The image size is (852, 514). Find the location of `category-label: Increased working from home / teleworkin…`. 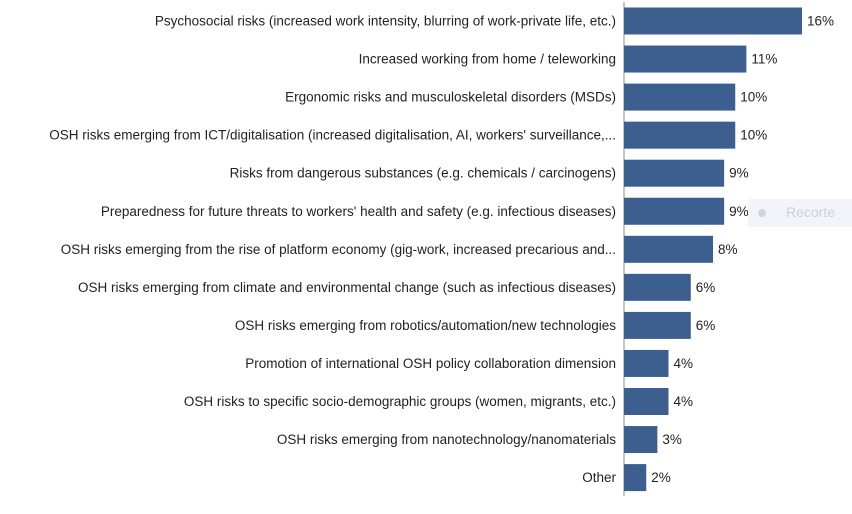

category-label: Increased working from home / teleworkin… is located at coordinates (487, 59).